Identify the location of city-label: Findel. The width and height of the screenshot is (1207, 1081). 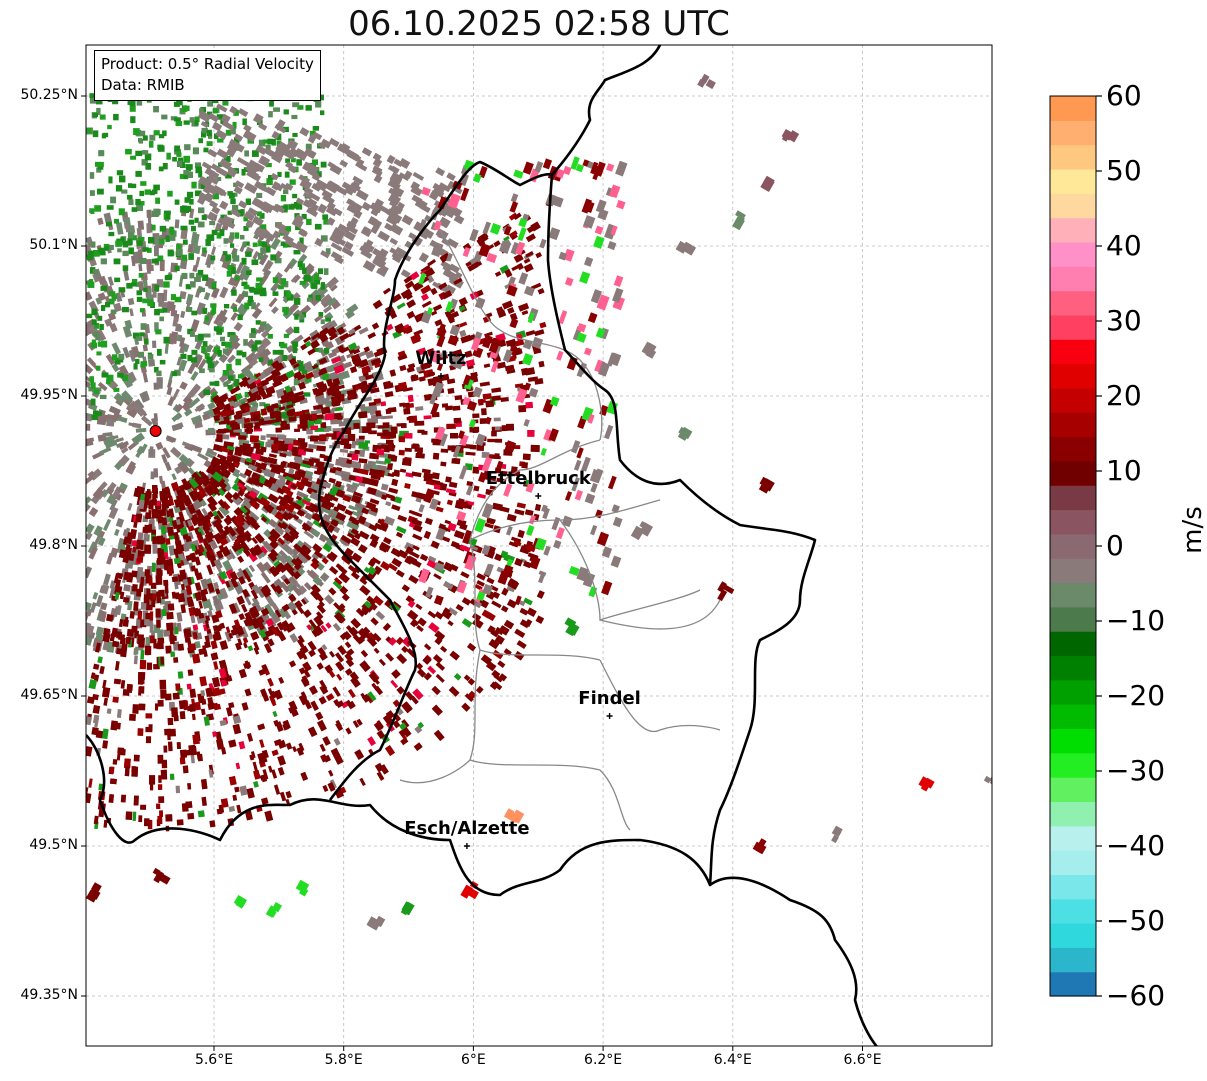
(609, 698).